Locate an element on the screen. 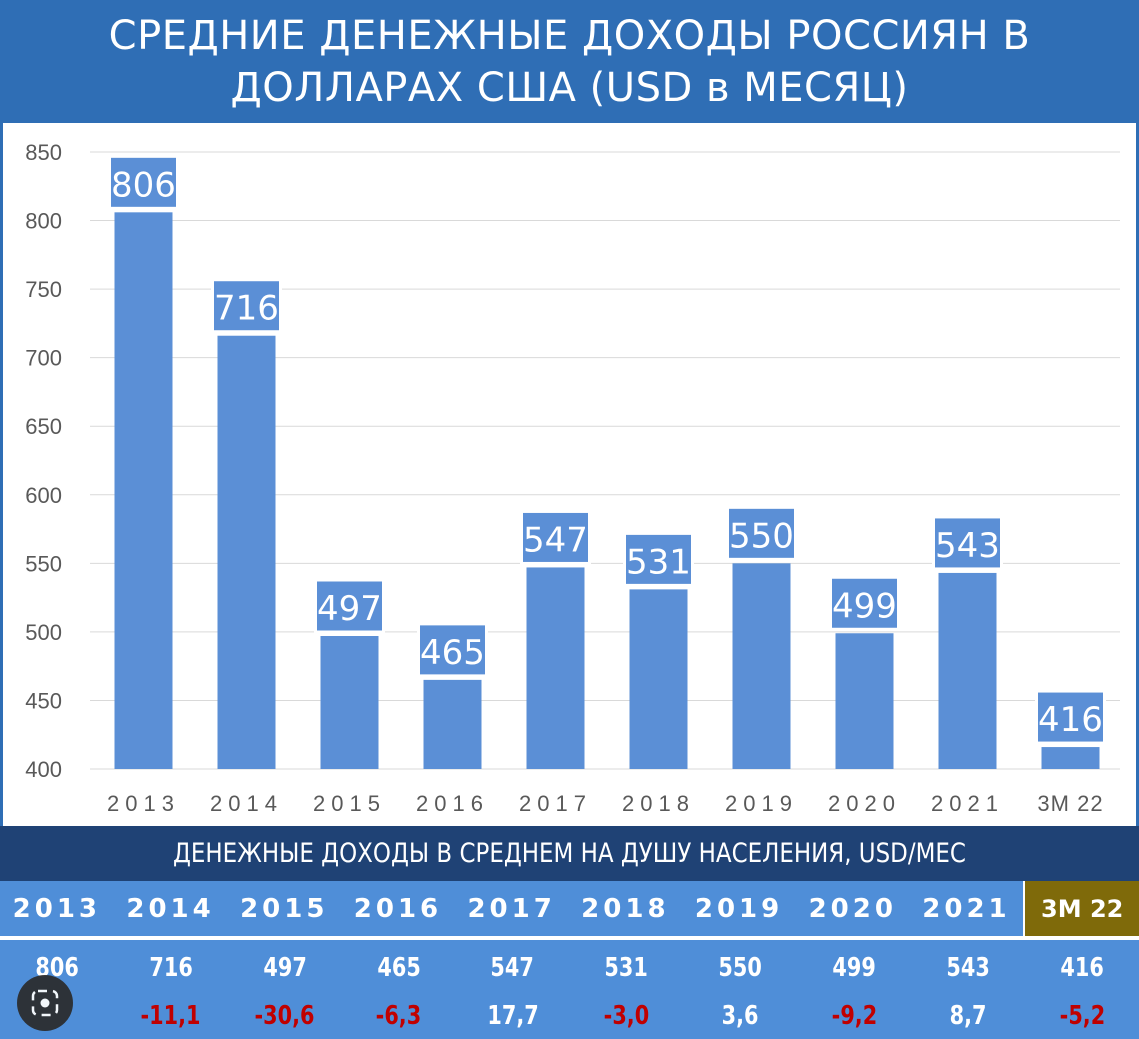 The height and width of the screenshot is (1039, 1139). lens-search-icon is located at coordinates (45, 1003).